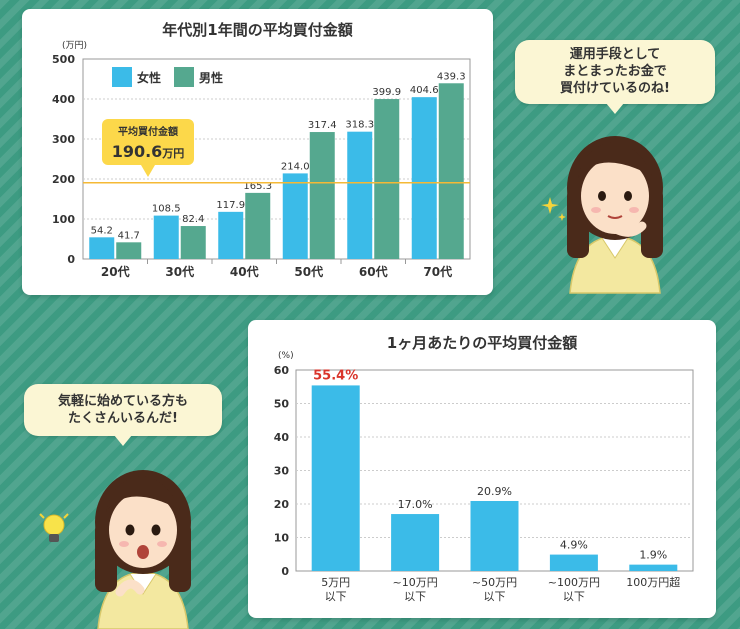 The image size is (740, 629). What do you see at coordinates (211, 77) in the screenshot?
I see `legend-label: 男性` at bounding box center [211, 77].